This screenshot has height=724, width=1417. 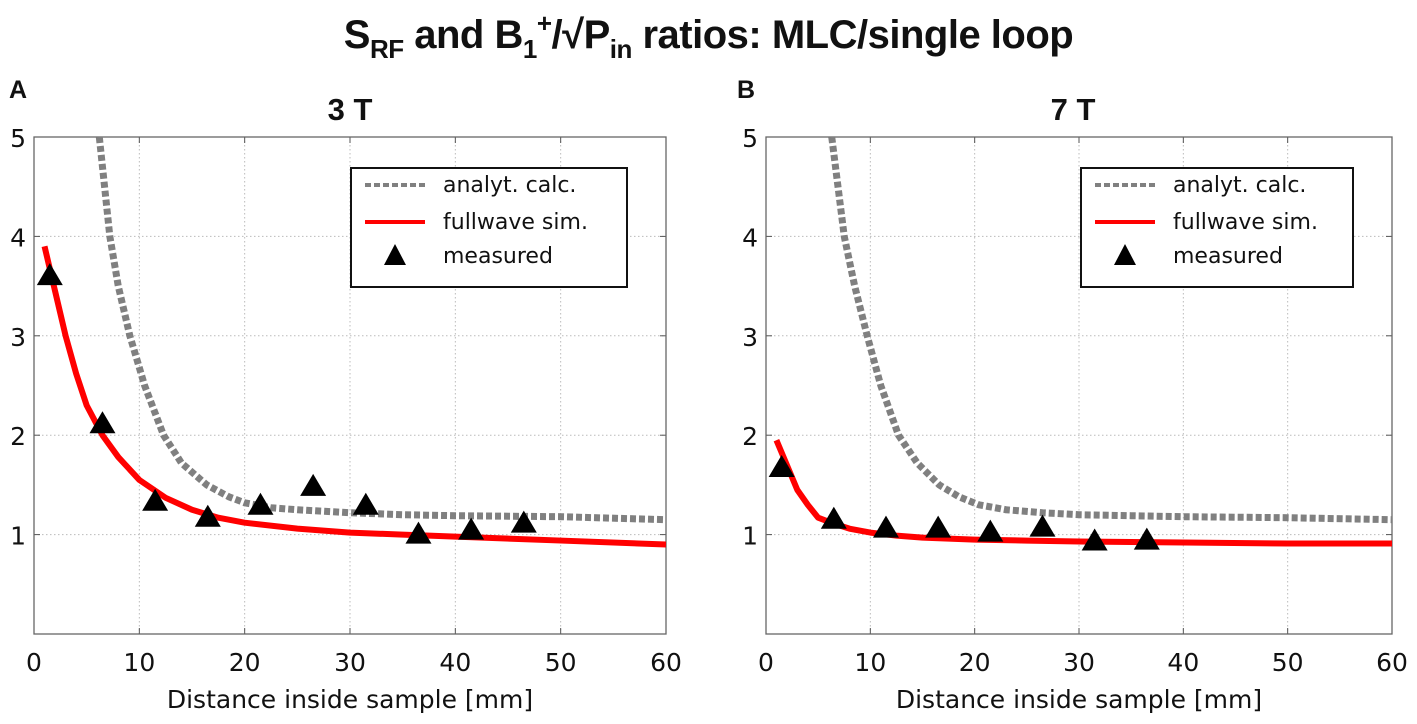 What do you see at coordinates (463, 35) in the screenshot?
I see `title-mid: and B` at bounding box center [463, 35].